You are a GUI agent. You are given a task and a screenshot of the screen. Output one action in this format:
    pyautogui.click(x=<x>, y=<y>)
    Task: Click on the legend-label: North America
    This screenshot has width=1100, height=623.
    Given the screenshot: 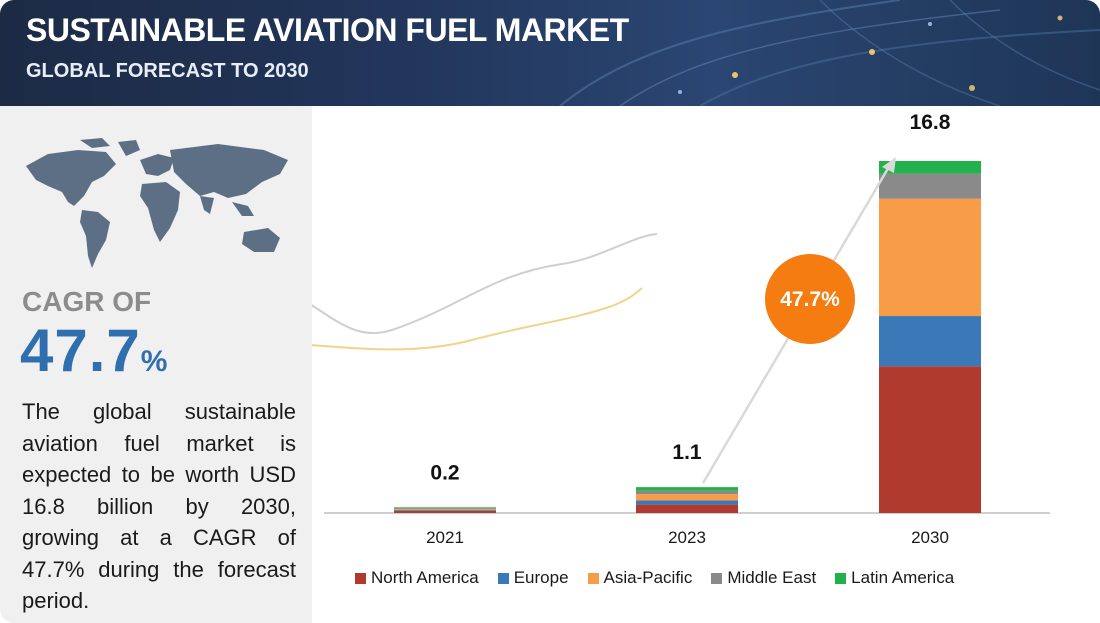 What is the action you would take?
    pyautogui.click(x=425, y=577)
    